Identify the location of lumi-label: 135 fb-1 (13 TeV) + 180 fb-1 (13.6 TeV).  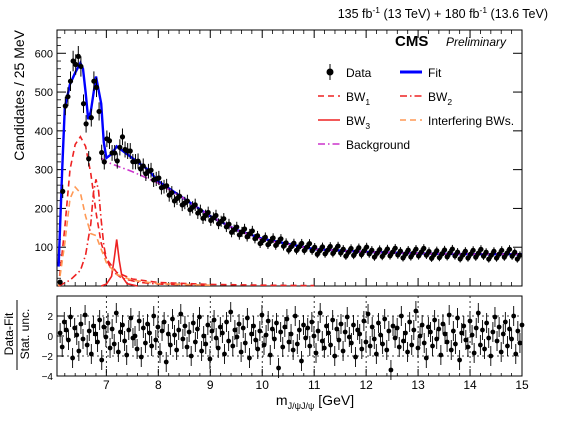
(443, 13).